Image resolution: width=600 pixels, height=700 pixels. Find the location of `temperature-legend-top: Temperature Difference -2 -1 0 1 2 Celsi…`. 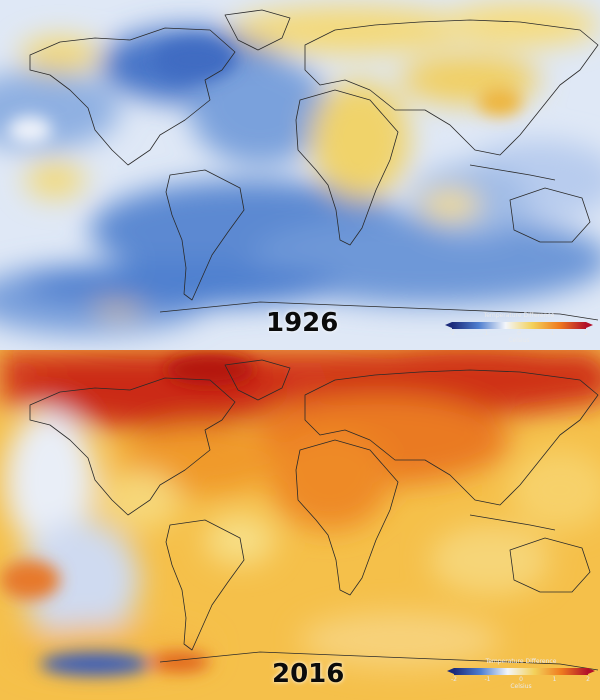

temperature-legend-top: Temperature Difference -2 -1 0 1 2 Celsi… is located at coordinates (519, 329).